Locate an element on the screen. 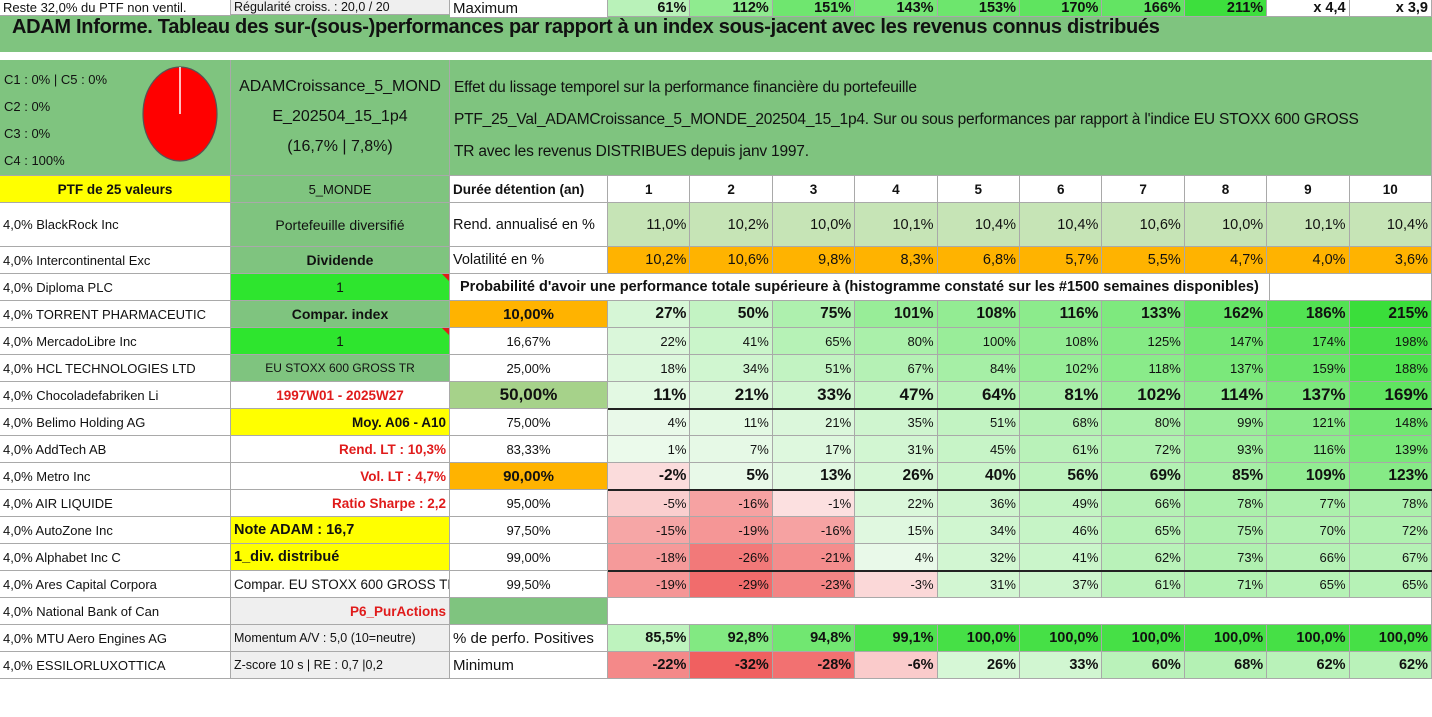  quantile-value: 73% is located at coordinates (1226, 557).